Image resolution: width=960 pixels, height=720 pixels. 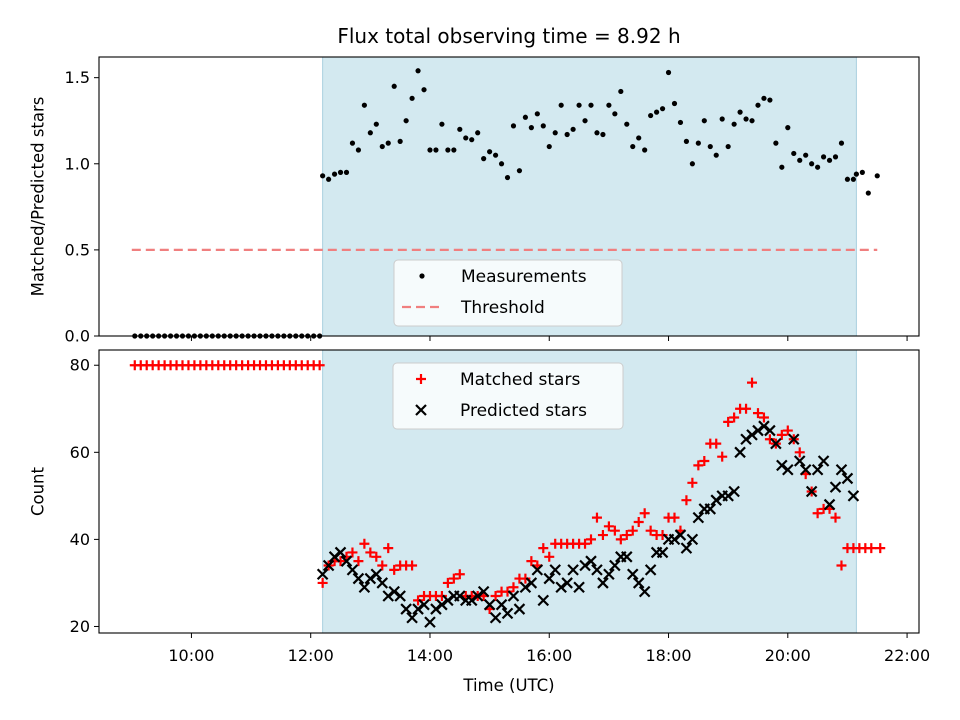 I want to click on x-tick-label: 12:00, so click(x=311, y=655).